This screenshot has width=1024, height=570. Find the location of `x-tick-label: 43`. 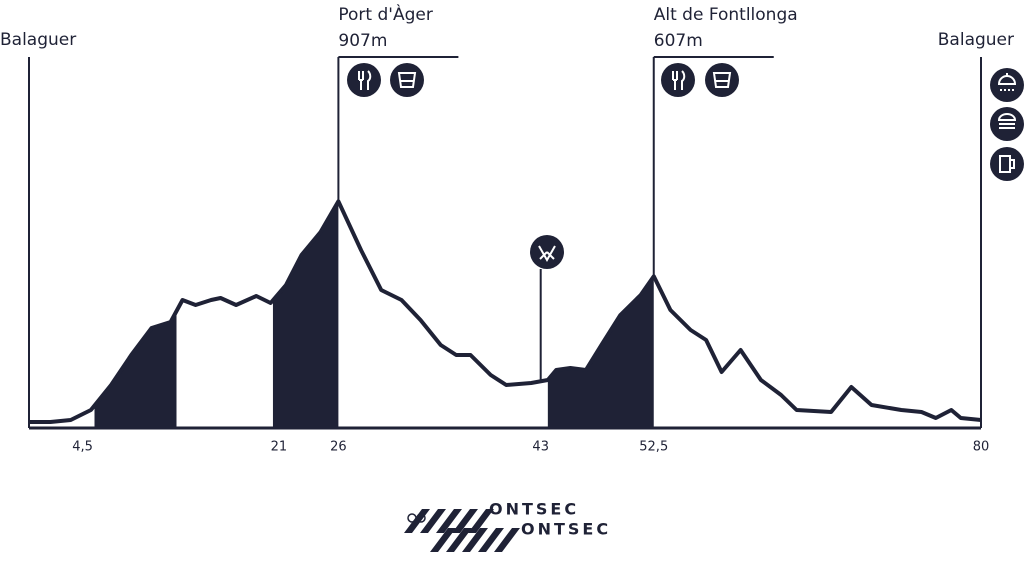

x-tick-label: 43 is located at coordinates (540, 447).